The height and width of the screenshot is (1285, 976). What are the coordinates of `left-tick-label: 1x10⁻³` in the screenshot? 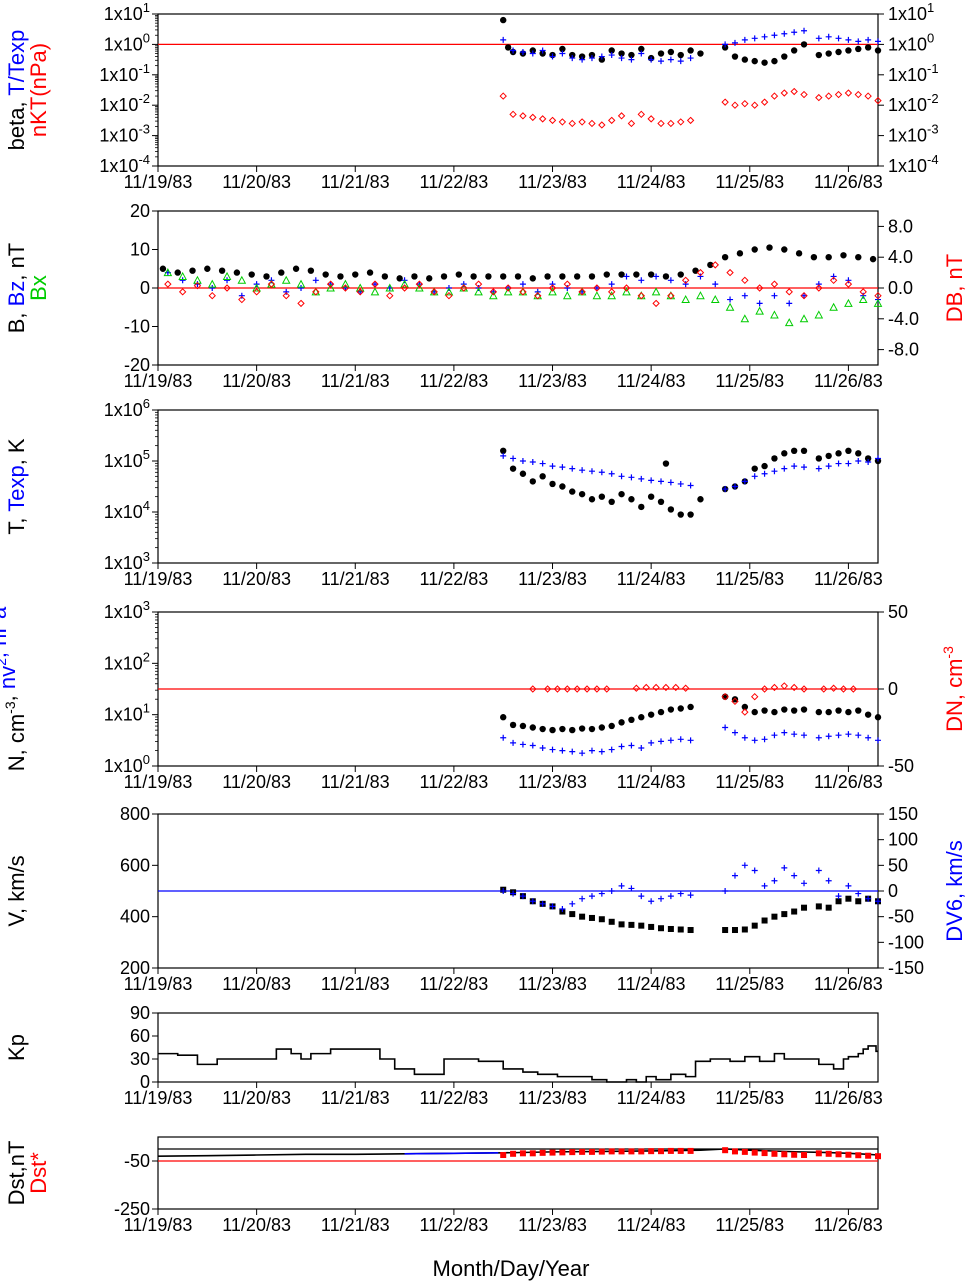 It's located at (124, 134).